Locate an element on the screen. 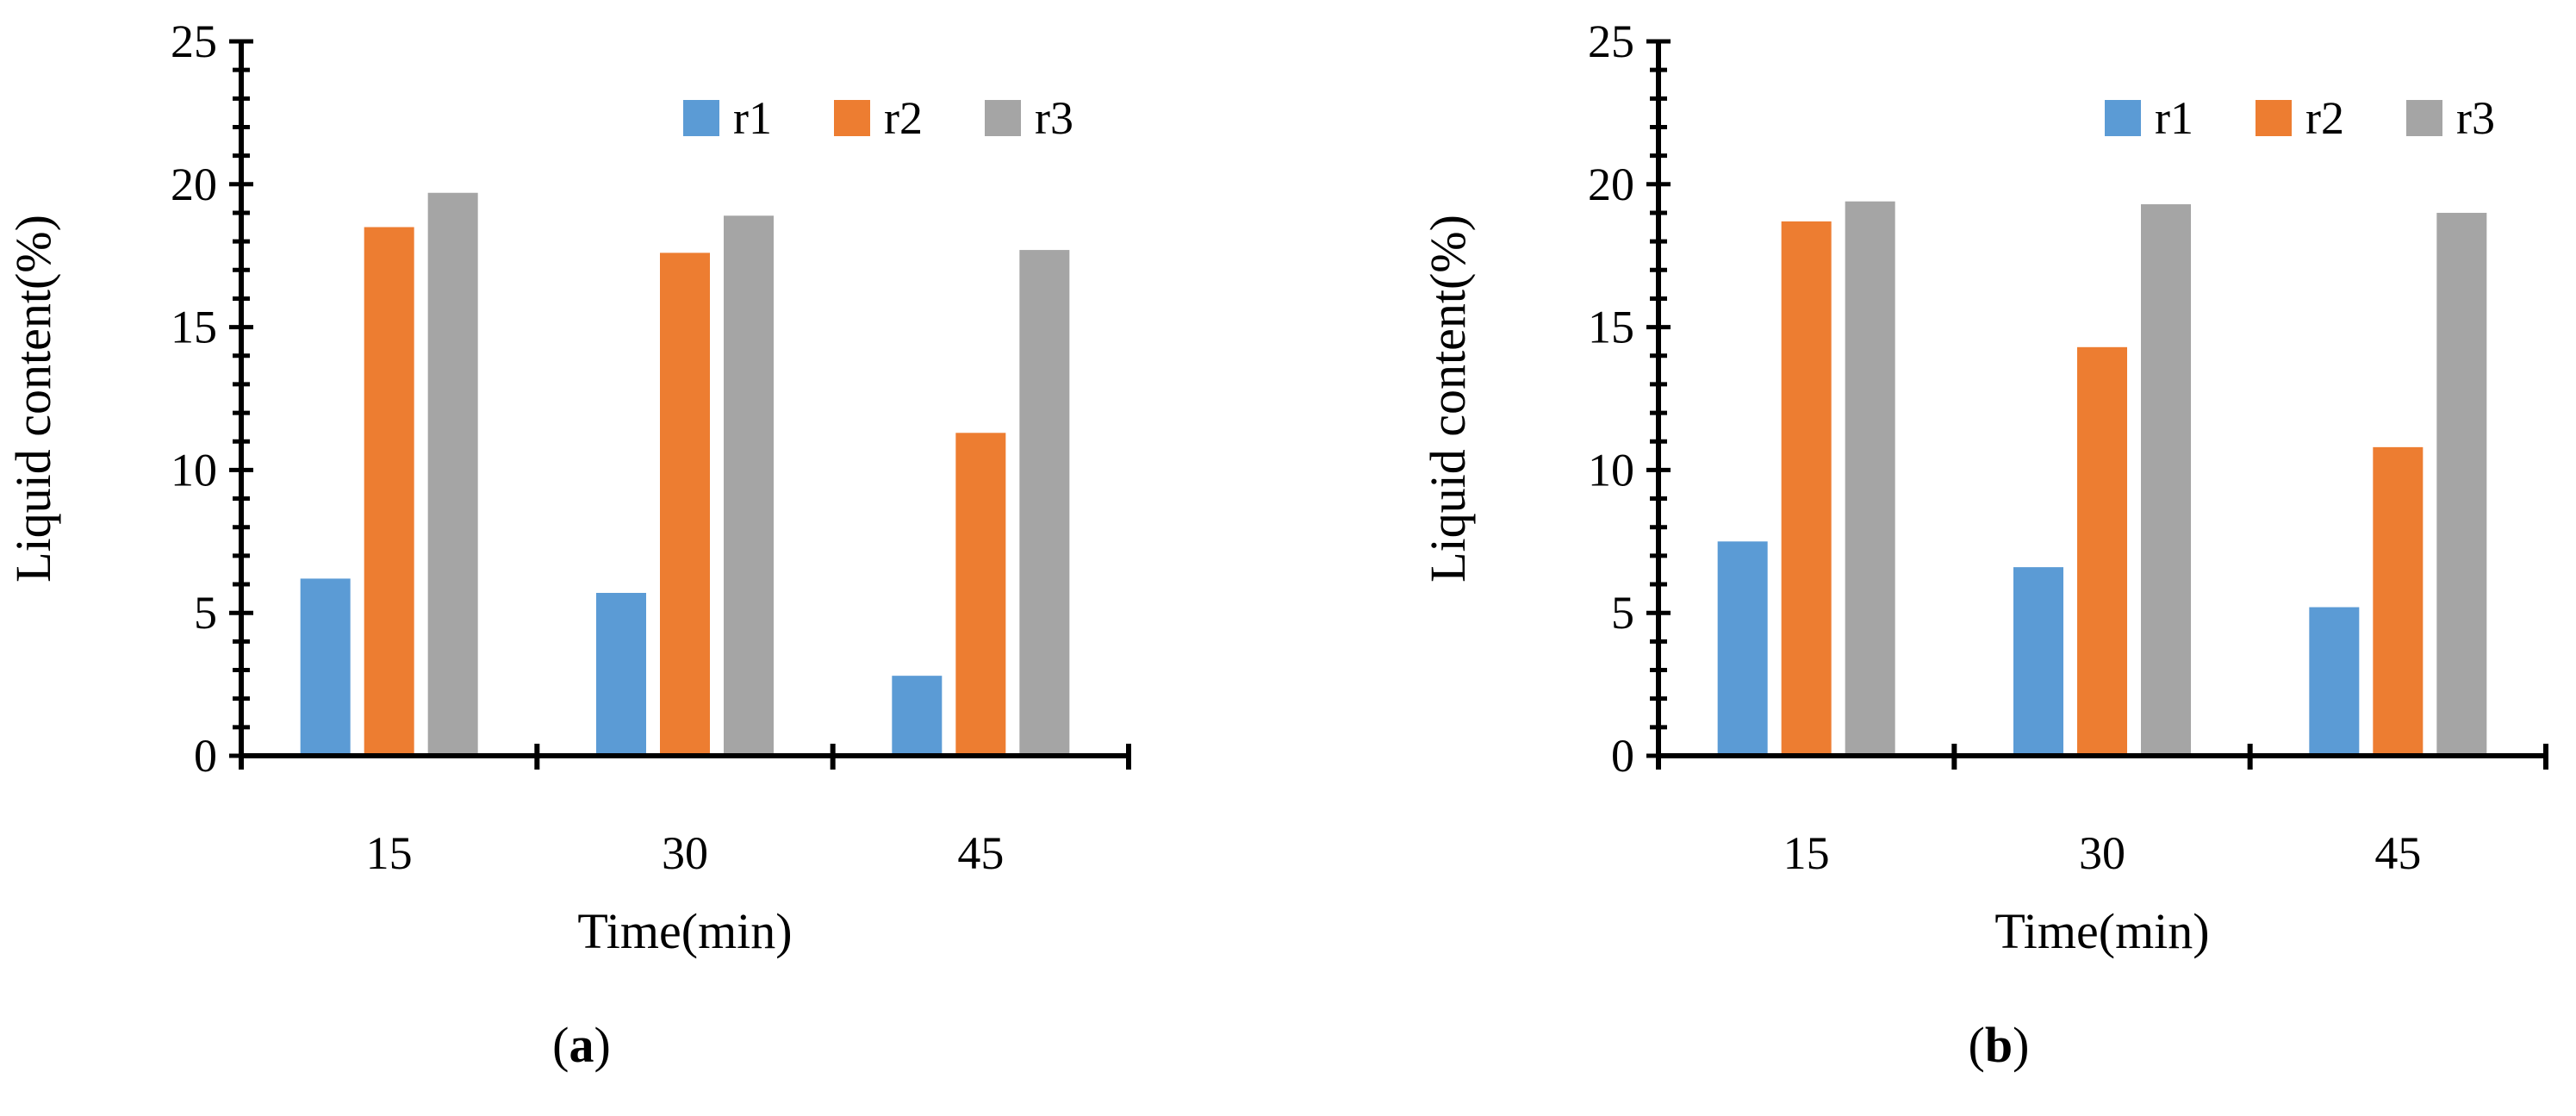 The image size is (2576, 1116). panel-caption-b: (b) is located at coordinates (2000, 1045).